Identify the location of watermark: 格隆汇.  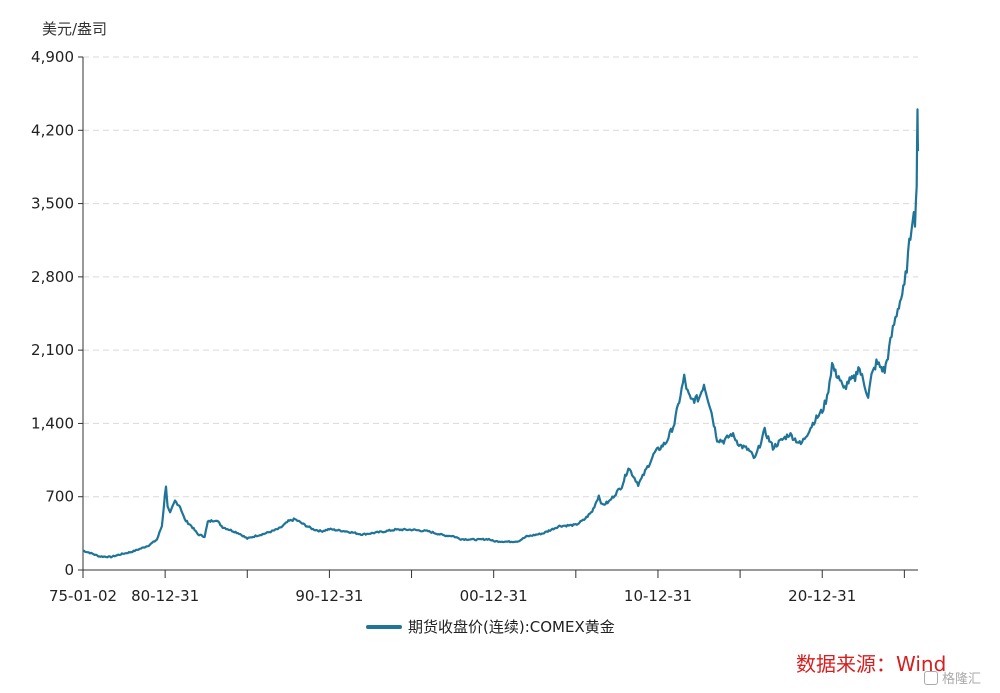
(952, 677).